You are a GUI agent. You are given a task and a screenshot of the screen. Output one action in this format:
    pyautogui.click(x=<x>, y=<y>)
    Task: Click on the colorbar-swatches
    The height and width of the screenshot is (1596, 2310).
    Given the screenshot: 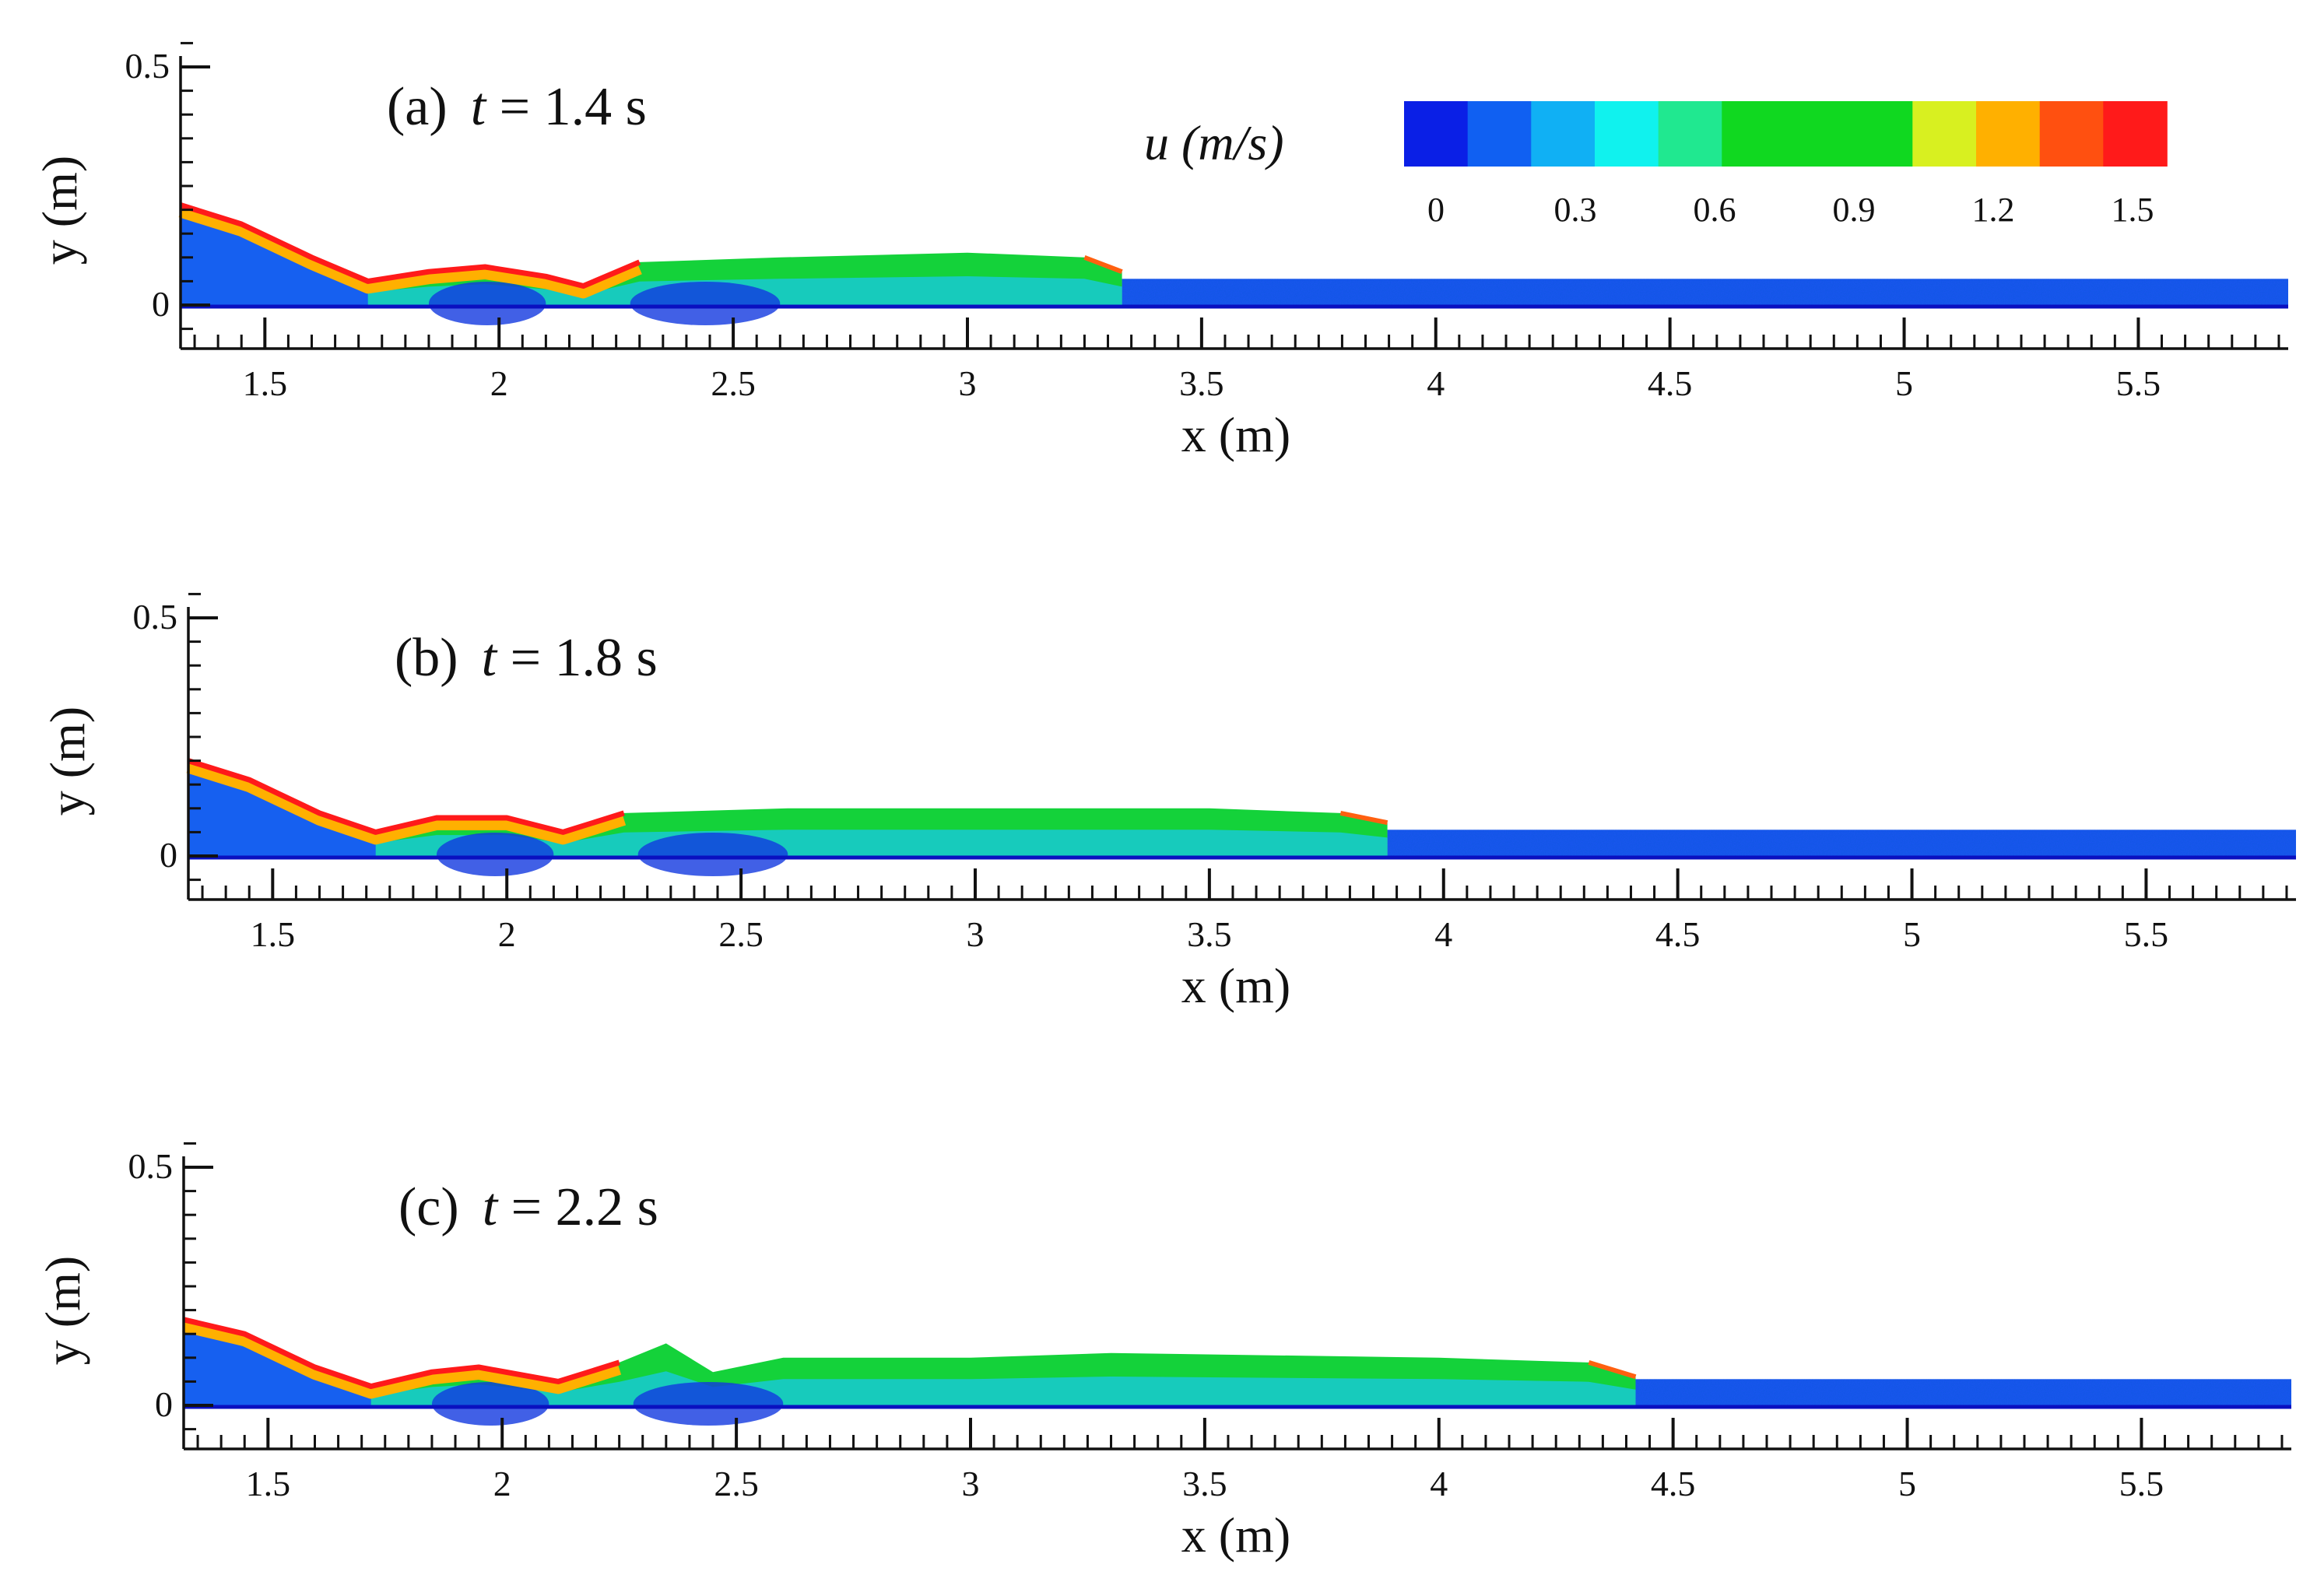 What is the action you would take?
    pyautogui.click(x=1786, y=134)
    